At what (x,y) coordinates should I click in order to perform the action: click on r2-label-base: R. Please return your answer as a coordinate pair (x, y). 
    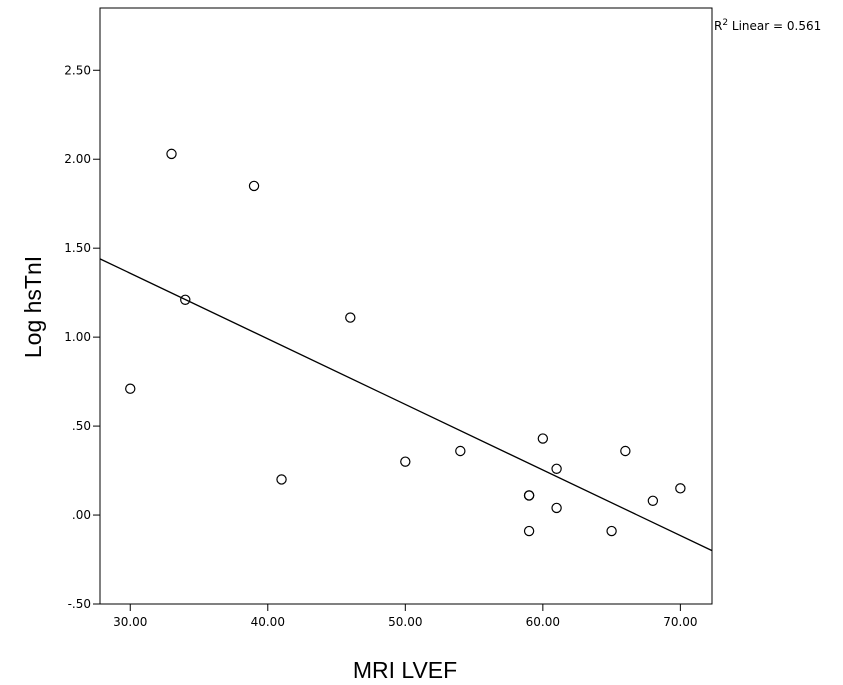
    Looking at the image, I should click on (718, 26).